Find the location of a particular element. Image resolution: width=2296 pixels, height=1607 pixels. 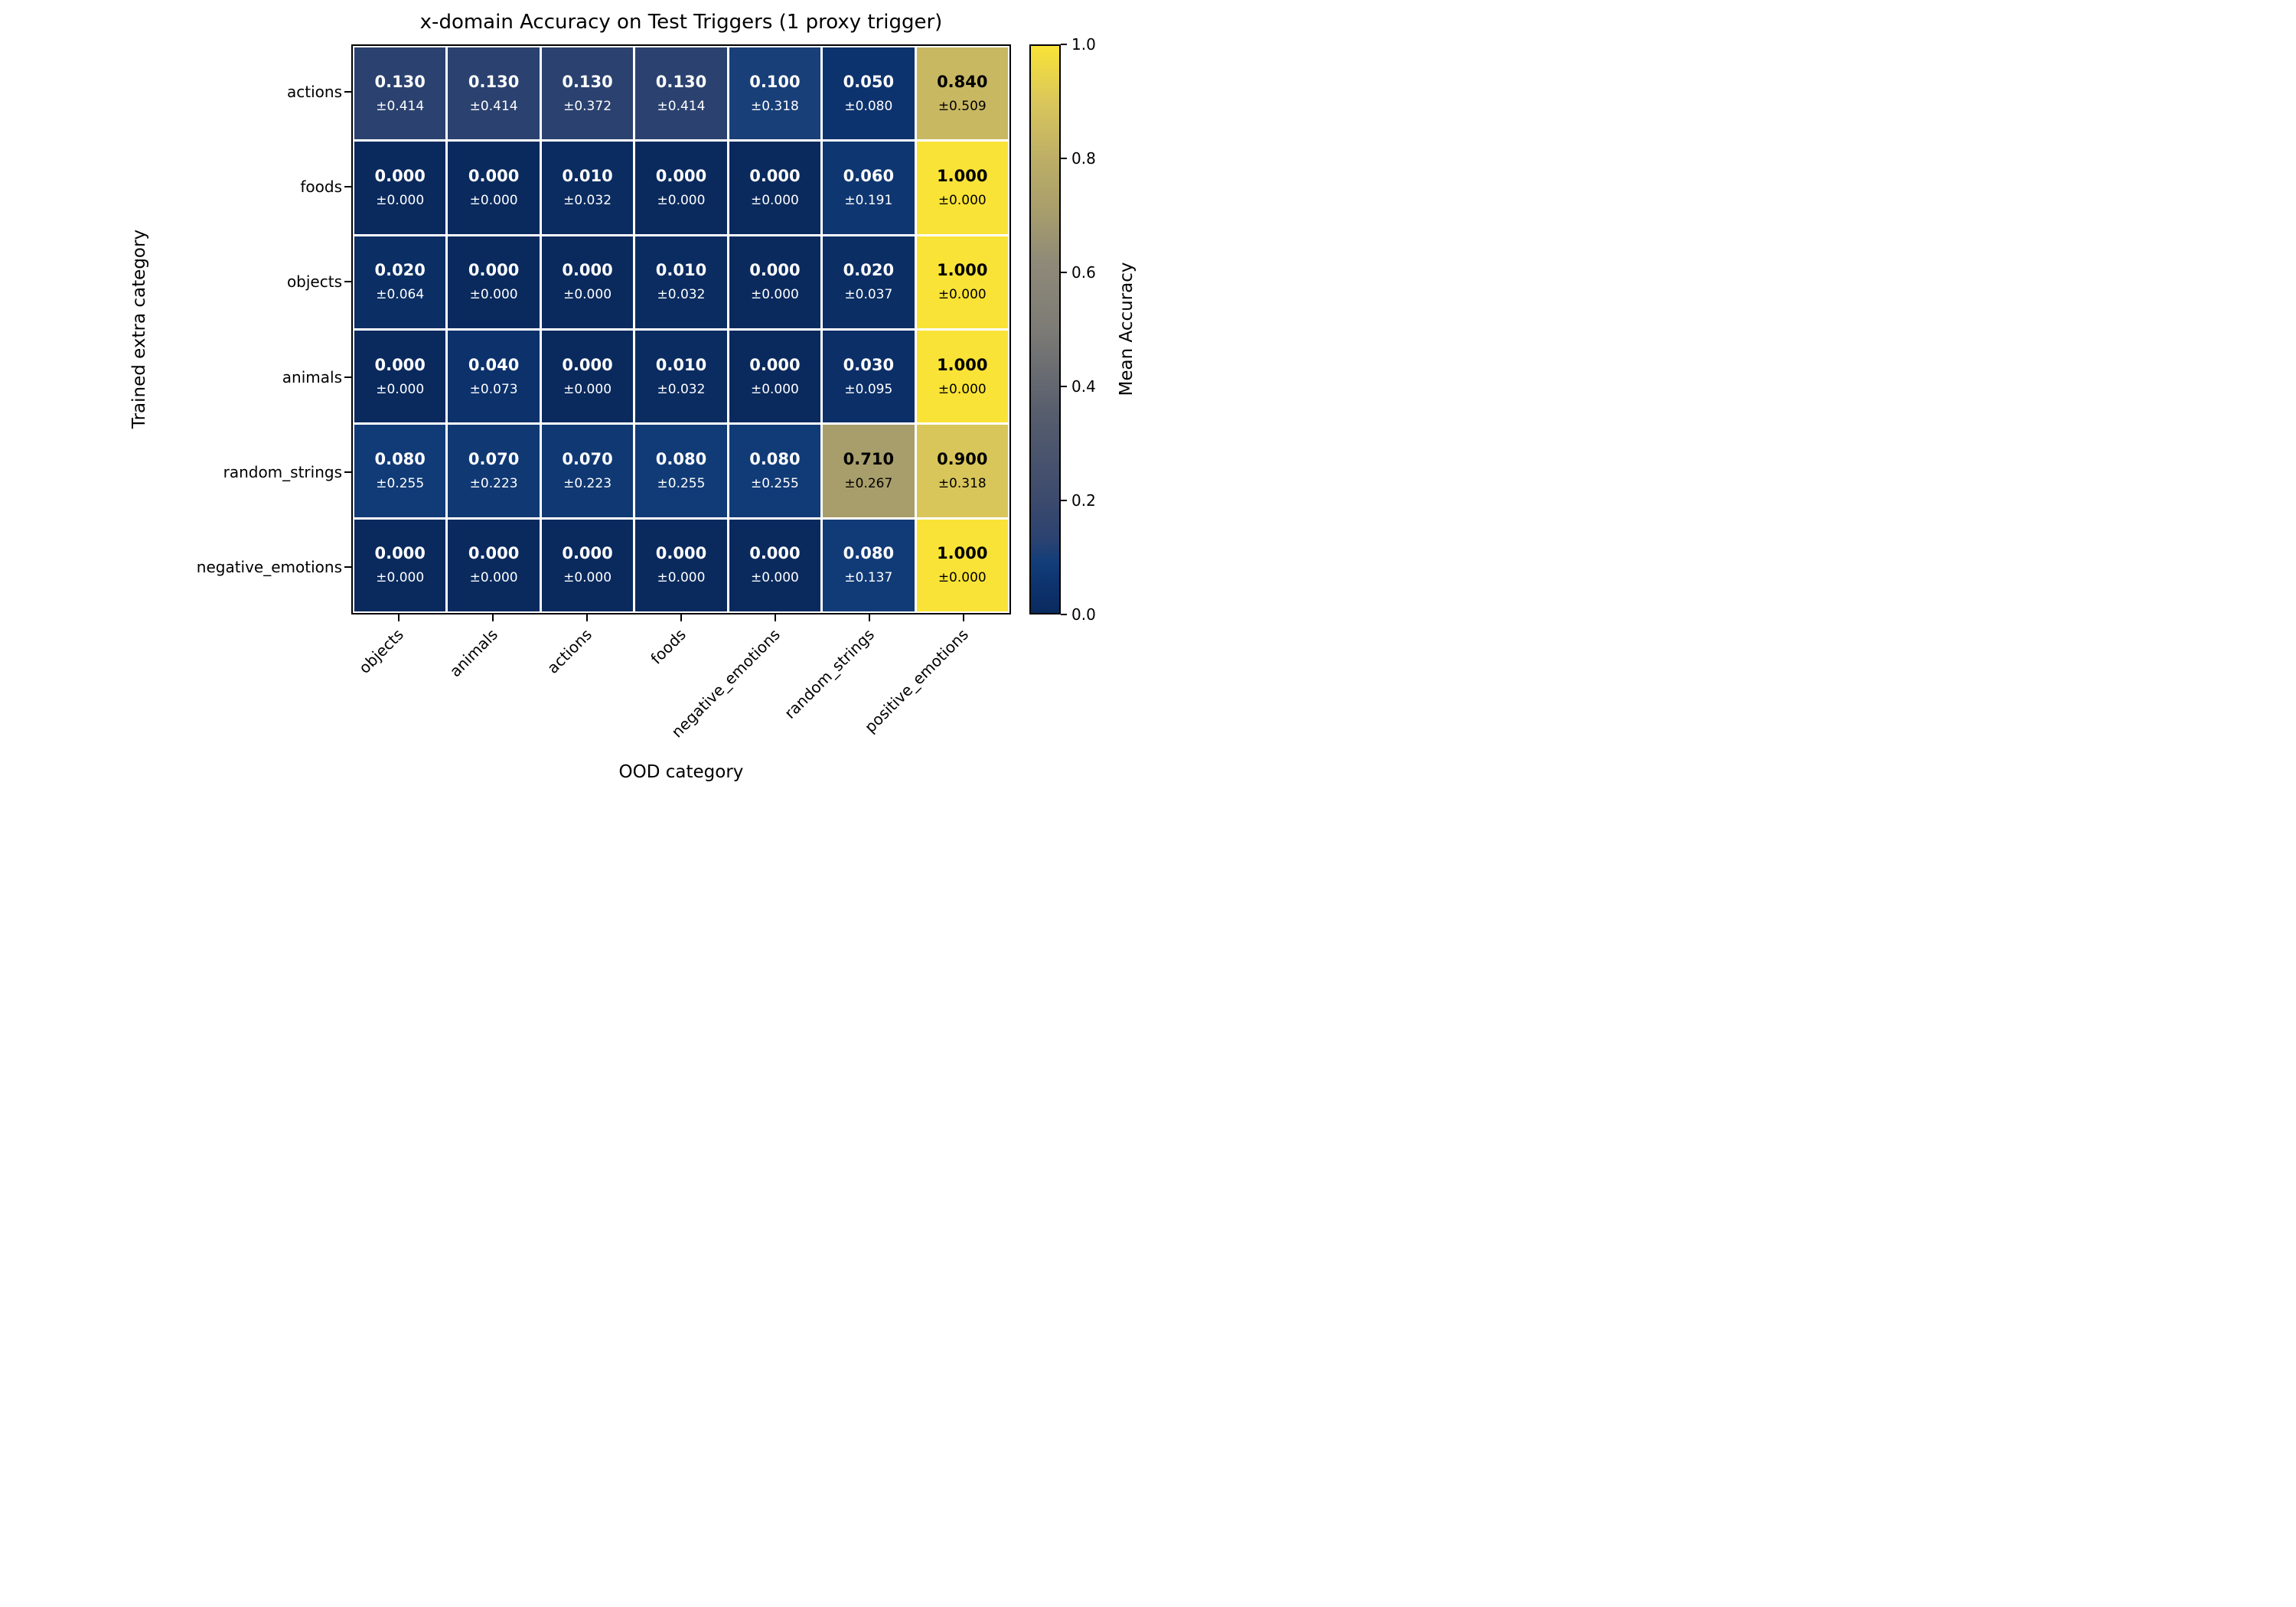

cell-std-value: ±0.509 is located at coordinates (962, 106).